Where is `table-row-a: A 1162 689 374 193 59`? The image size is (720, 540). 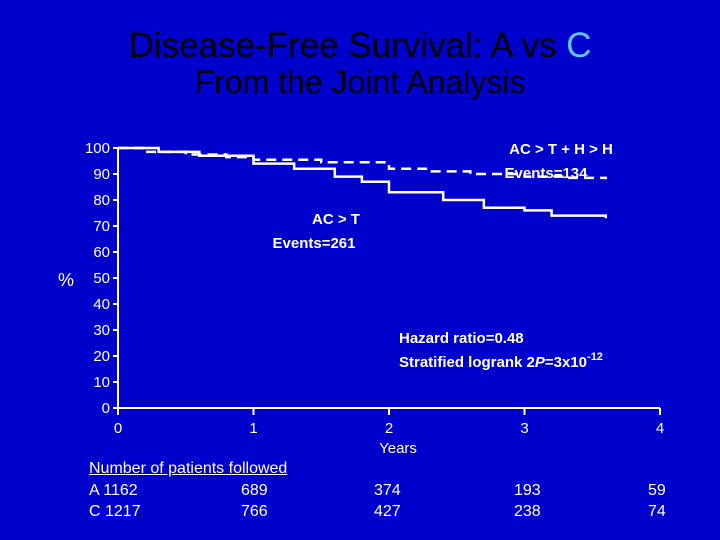
table-row-a: A 1162 689 374 193 59 is located at coordinates (360, 493).